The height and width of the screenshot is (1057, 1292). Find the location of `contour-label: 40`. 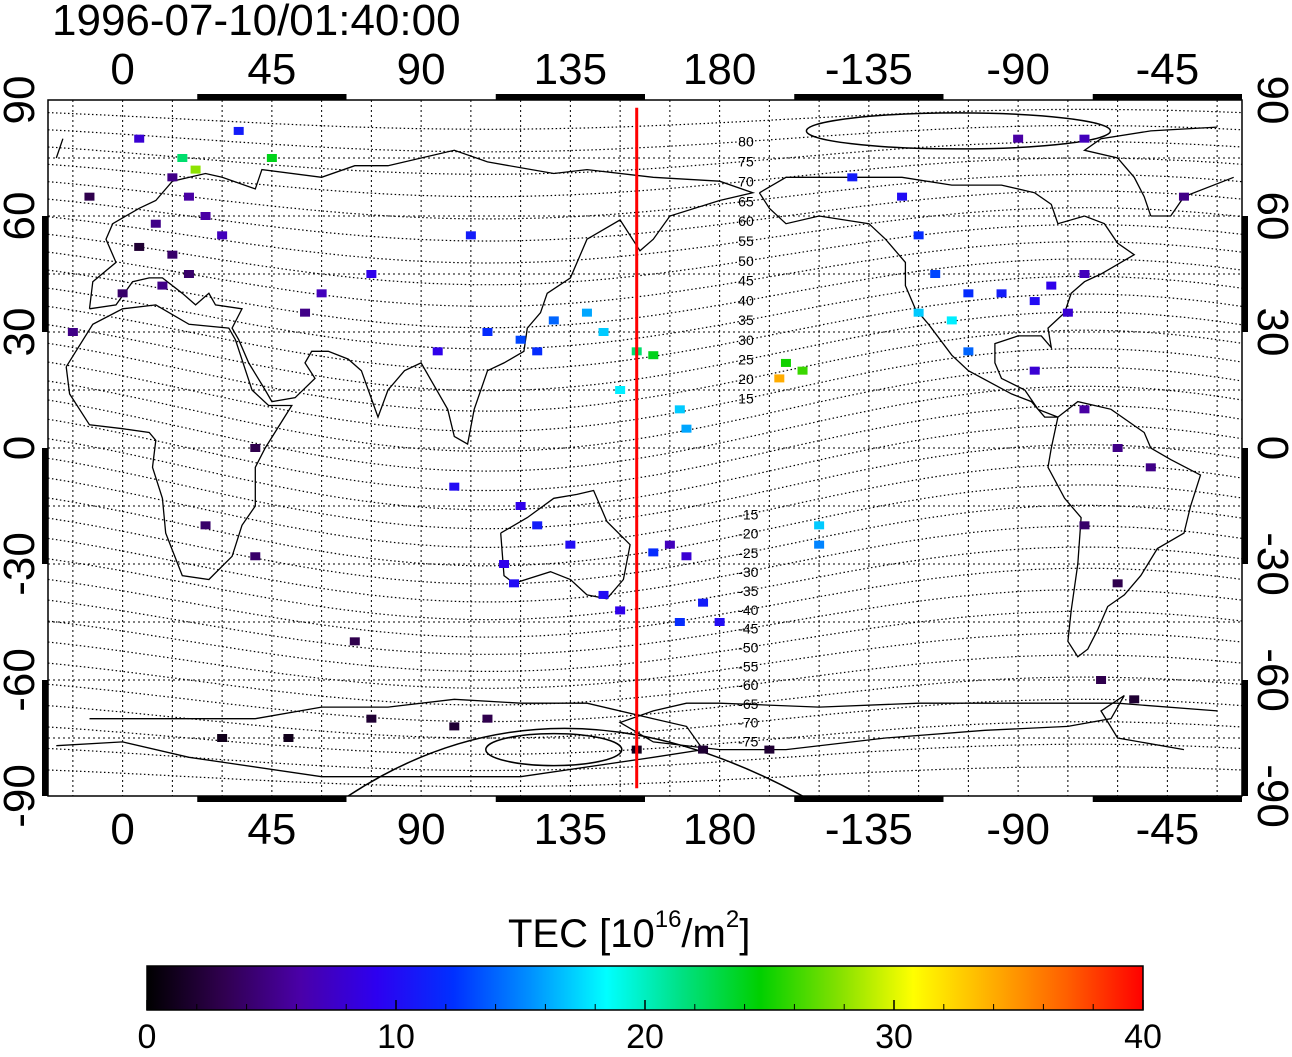

contour-label: 40 is located at coordinates (746, 300).